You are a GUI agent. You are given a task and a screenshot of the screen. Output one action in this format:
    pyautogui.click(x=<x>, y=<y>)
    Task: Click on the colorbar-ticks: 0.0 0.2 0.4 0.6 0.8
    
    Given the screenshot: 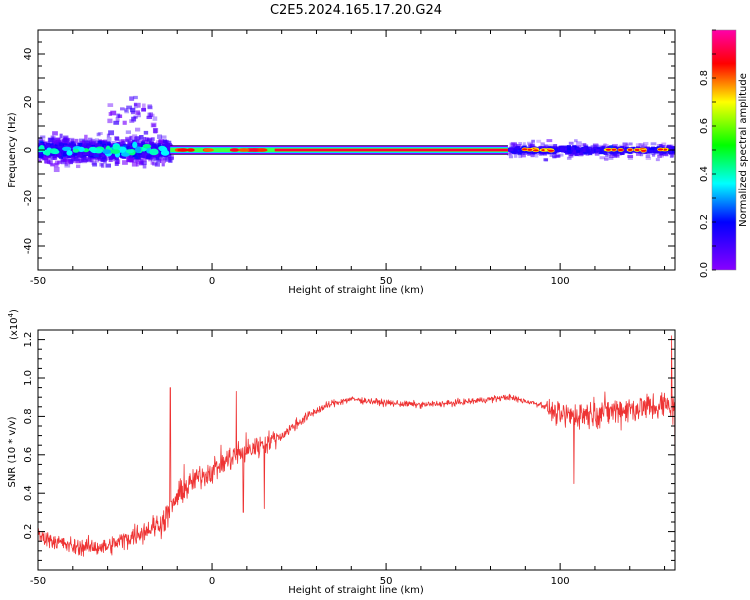 What is the action you would take?
    pyautogui.click(x=707, y=153)
    